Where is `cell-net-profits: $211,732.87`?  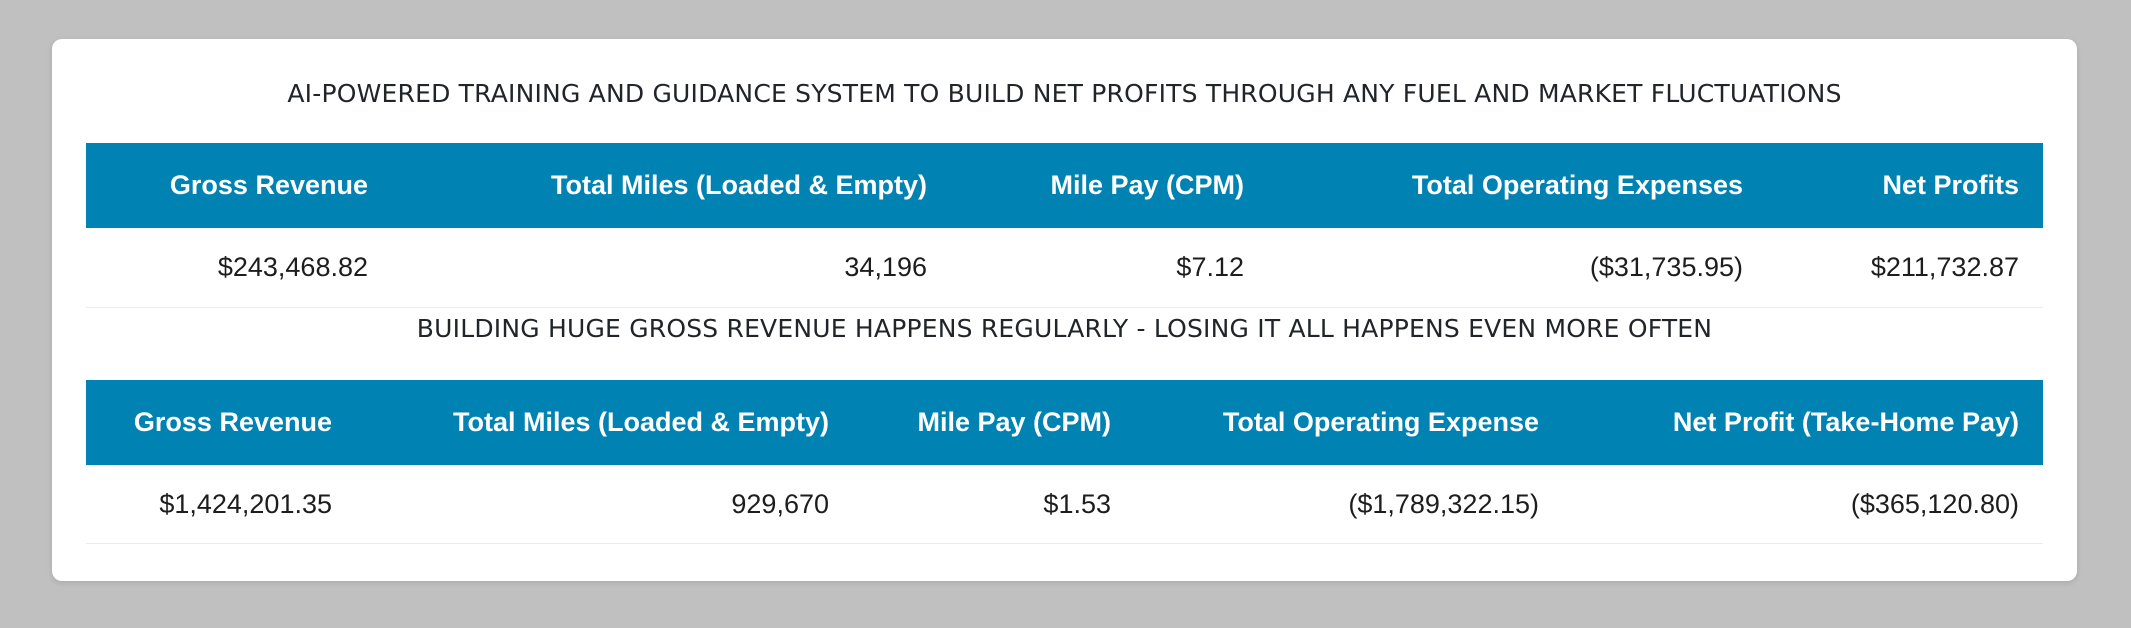 cell-net-profits: $211,732.87 is located at coordinates (1905, 268).